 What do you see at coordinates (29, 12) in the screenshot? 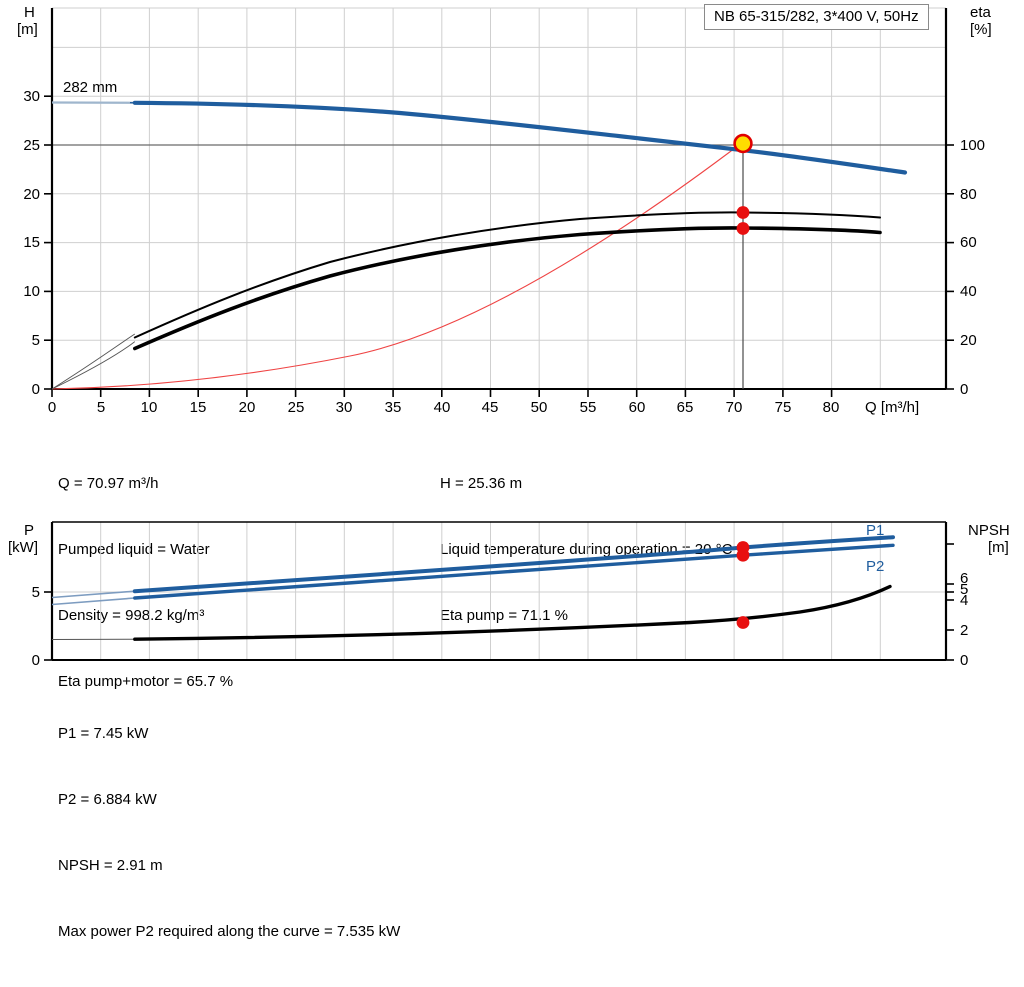
I see `top-left-axis-title: H` at bounding box center [29, 12].